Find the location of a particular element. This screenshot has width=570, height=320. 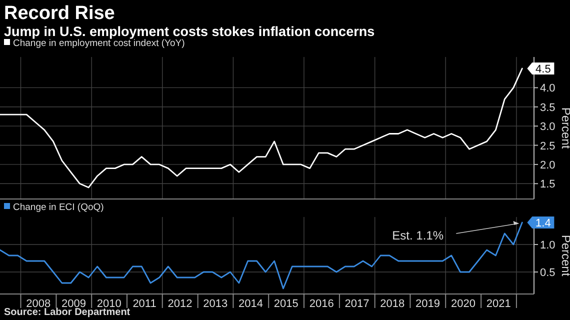

y-tick-label: 2.5 is located at coordinates (548, 146).